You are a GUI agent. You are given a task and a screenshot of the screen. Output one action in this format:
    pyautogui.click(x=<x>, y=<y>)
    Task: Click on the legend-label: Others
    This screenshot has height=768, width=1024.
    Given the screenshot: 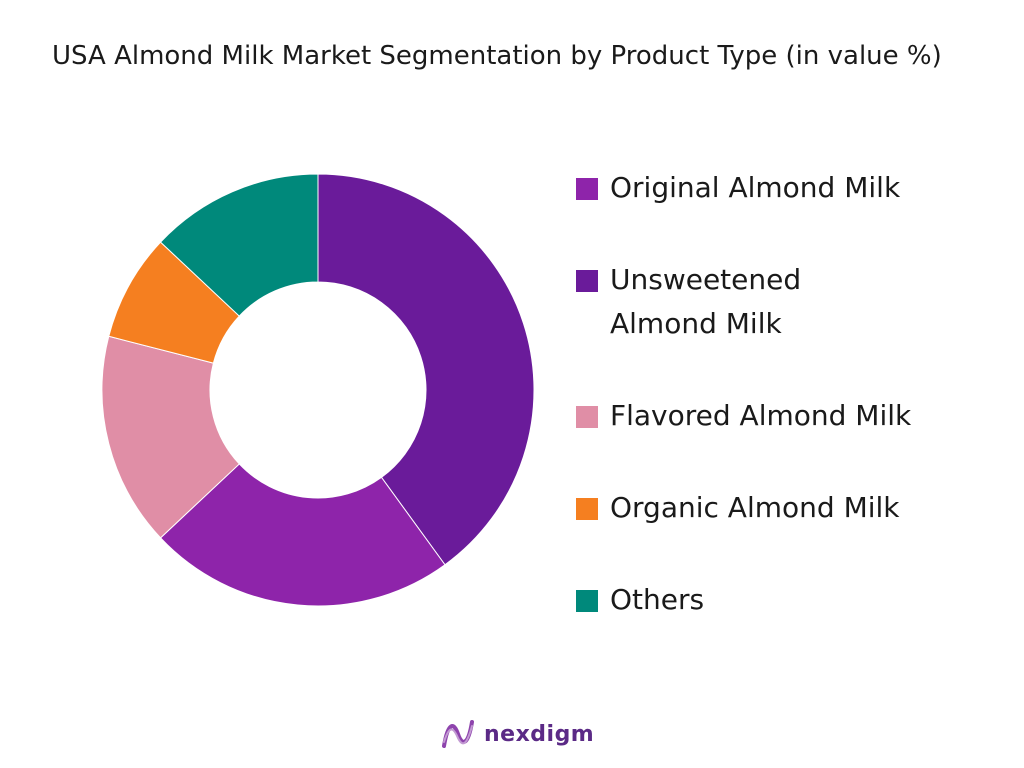 What is the action you would take?
    pyautogui.click(x=657, y=599)
    